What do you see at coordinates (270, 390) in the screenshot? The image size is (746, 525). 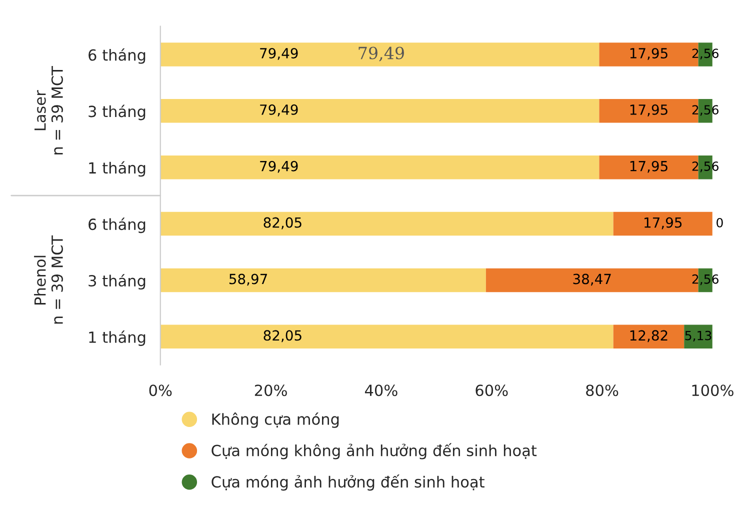 I see `x-tick-label: 20%` at bounding box center [270, 390].